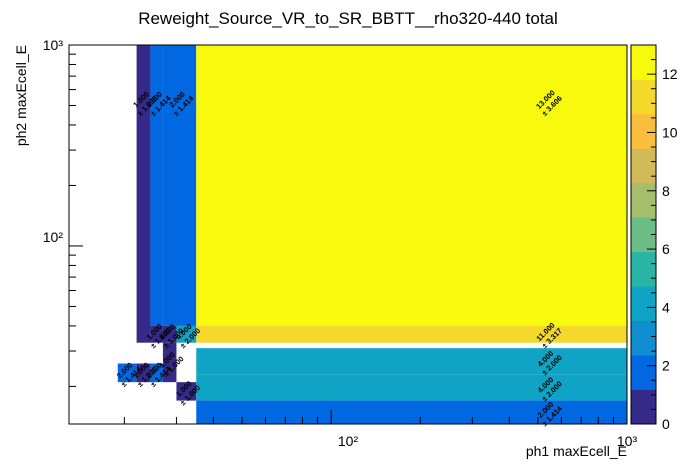 This screenshot has height=472, width=696. I want to click on y-tick-label-100: 10², so click(53, 237).